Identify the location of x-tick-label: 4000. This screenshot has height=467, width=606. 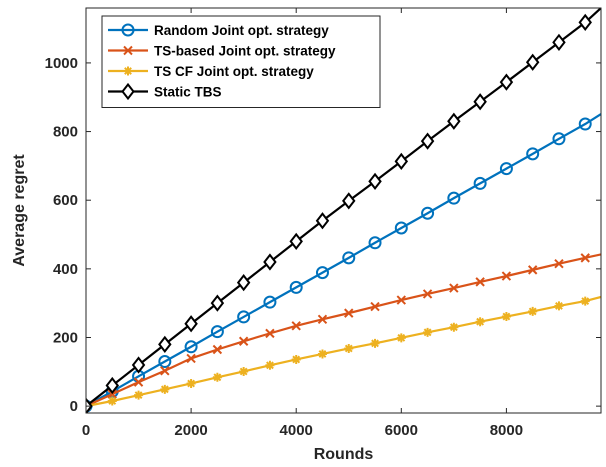
(296, 430).